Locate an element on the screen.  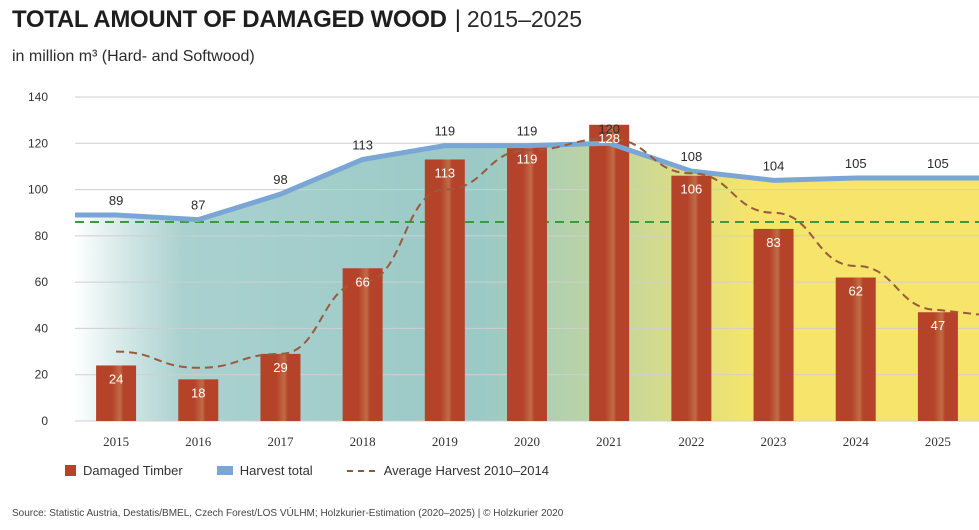
harvest-total-line is located at coordinates (527, 181).